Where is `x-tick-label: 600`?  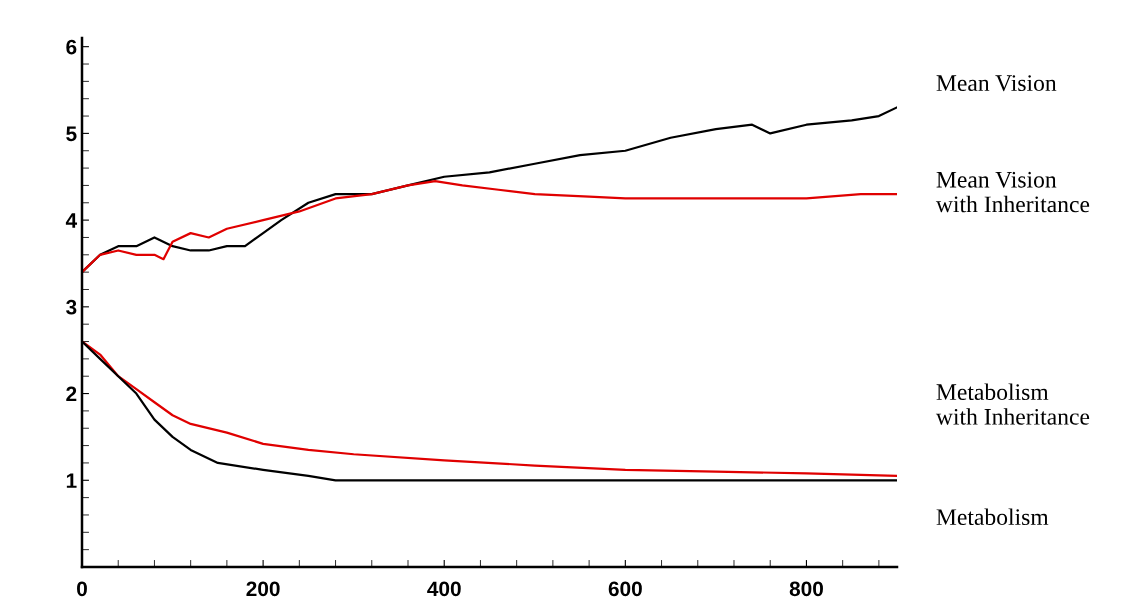
x-tick-label: 600 is located at coordinates (625, 589).